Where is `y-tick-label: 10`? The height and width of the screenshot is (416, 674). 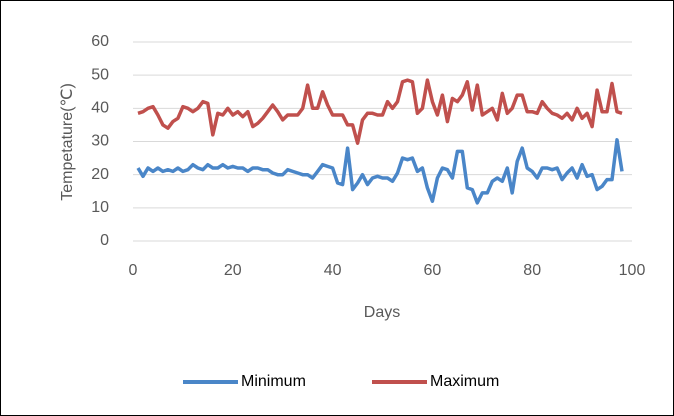 y-tick-label: 10 is located at coordinates (100, 207).